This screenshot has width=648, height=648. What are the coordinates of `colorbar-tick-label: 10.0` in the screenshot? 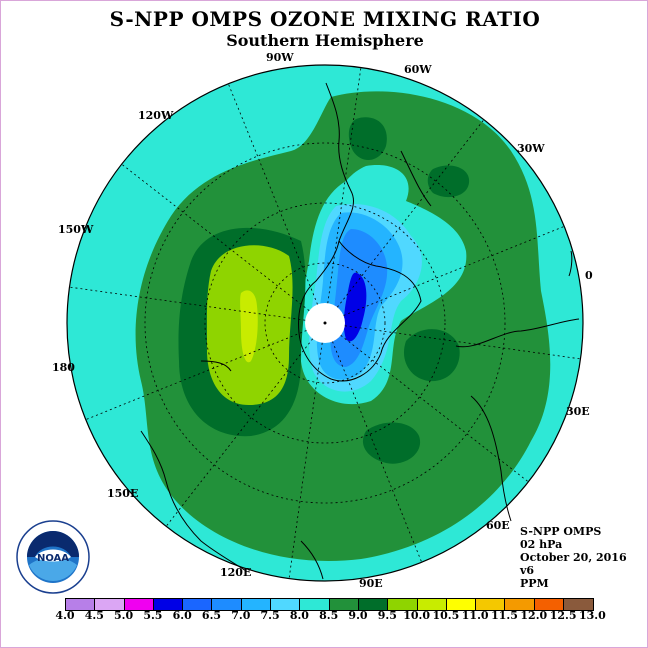 It's located at (416, 615).